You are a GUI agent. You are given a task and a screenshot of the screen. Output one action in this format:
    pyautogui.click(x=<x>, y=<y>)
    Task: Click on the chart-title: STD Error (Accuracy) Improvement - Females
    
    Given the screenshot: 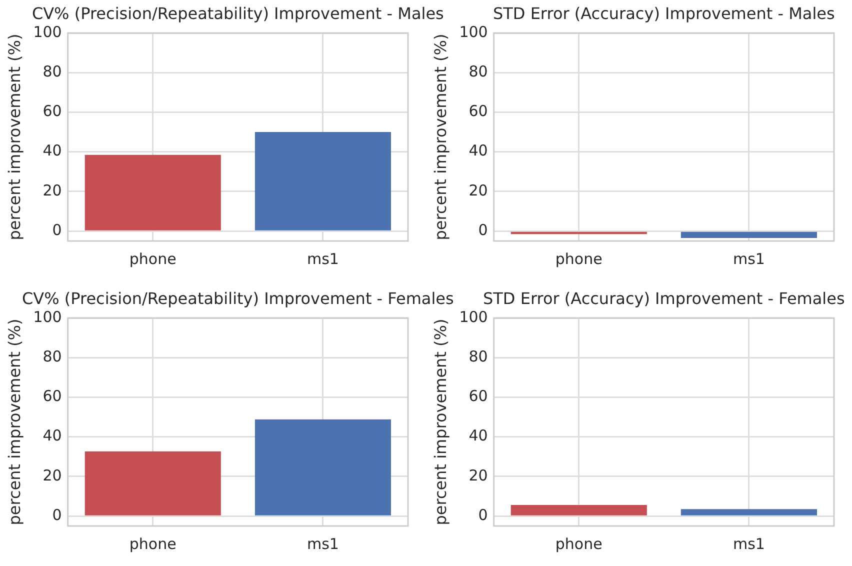 What is the action you would take?
    pyautogui.click(x=664, y=298)
    